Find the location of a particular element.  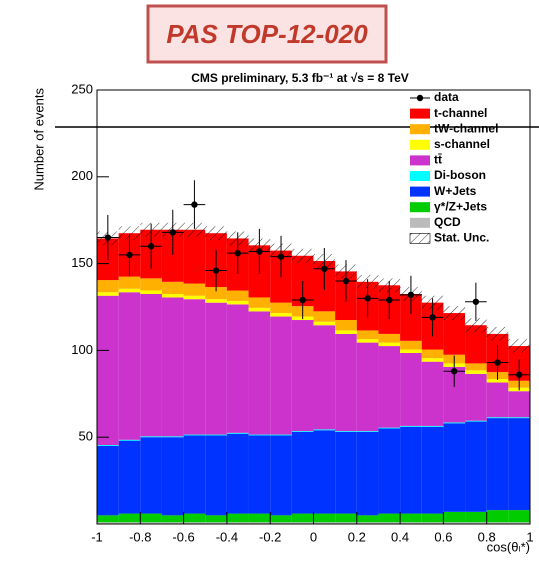

y-axis-label: Number of events is located at coordinates (38, 139).